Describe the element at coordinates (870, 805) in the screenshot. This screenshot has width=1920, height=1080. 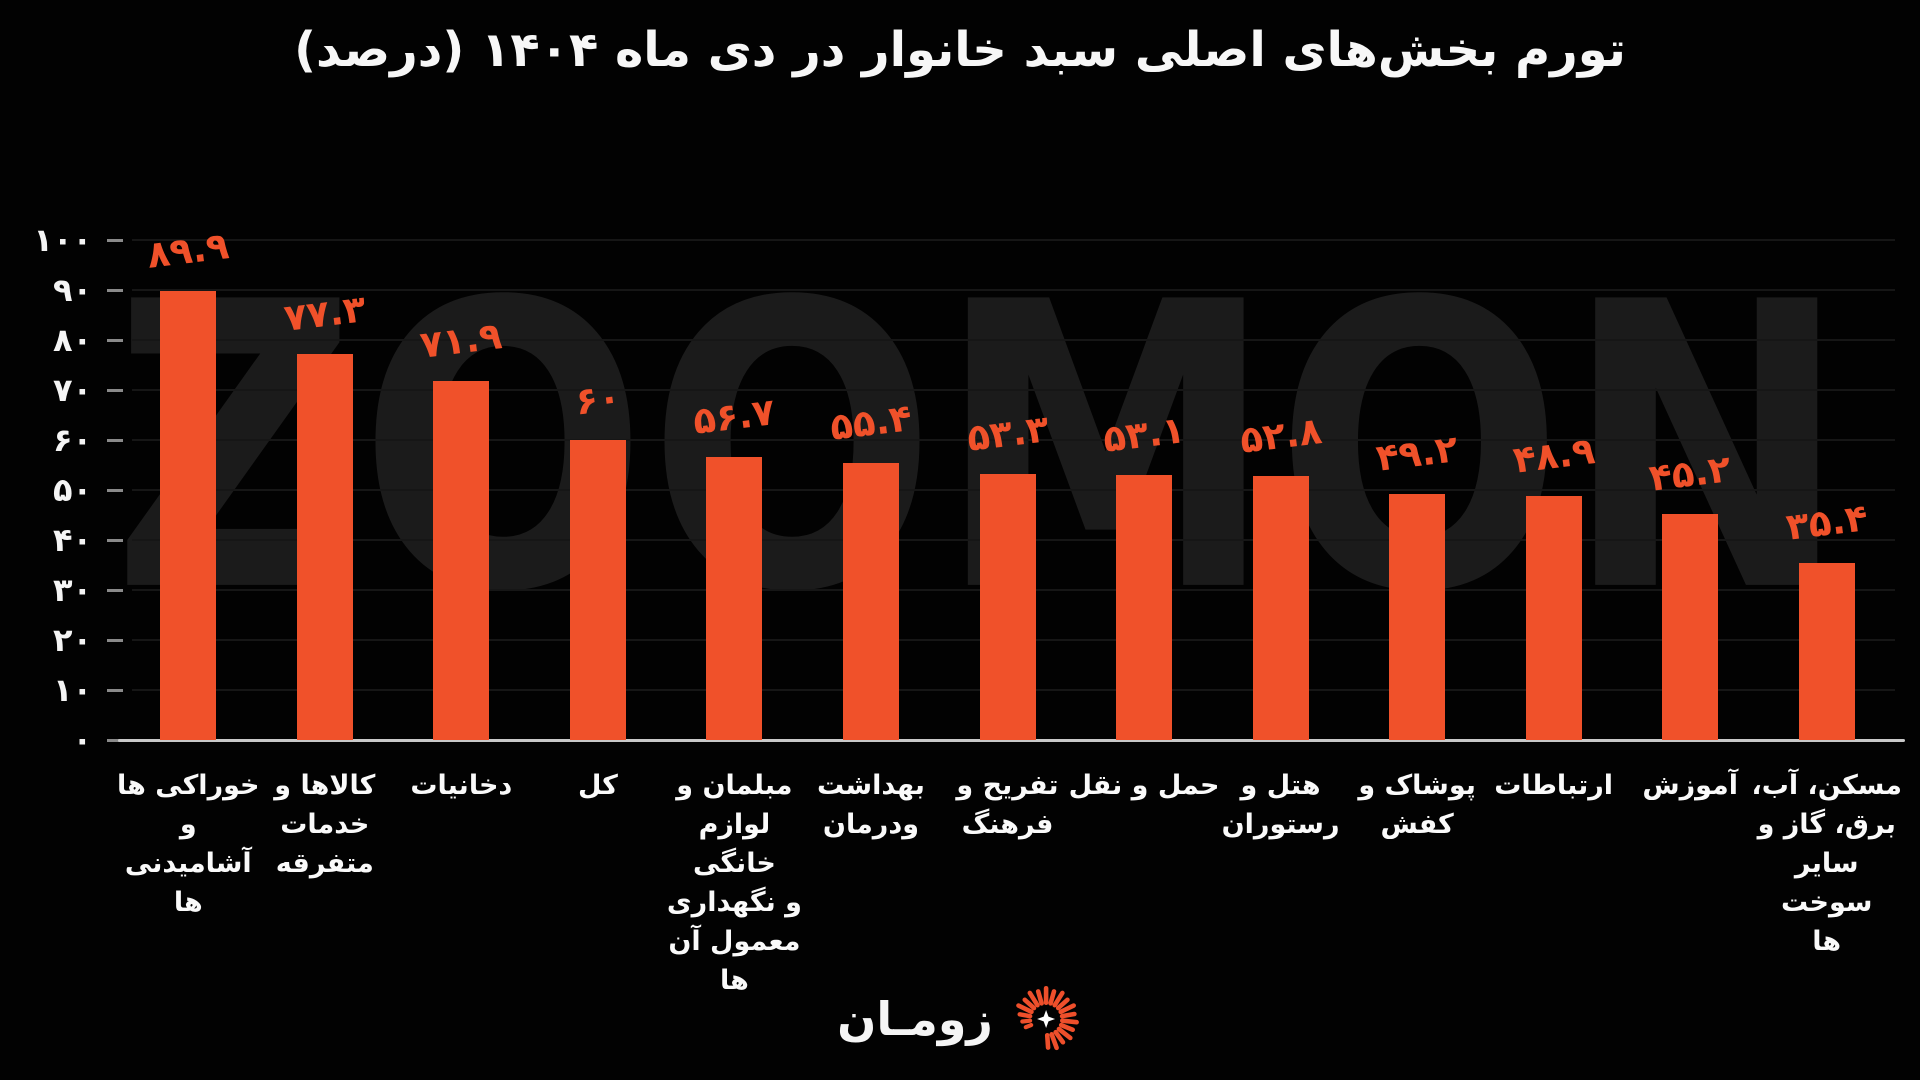
I see `x-category-label: بهداشت ودرمان` at that location.